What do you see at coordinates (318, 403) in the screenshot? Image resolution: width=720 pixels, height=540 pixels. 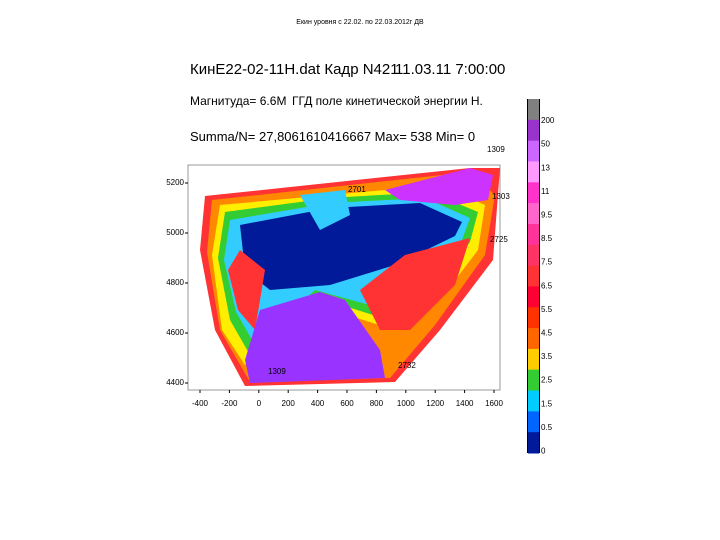 I see `x-tick-label: 400` at bounding box center [318, 403].